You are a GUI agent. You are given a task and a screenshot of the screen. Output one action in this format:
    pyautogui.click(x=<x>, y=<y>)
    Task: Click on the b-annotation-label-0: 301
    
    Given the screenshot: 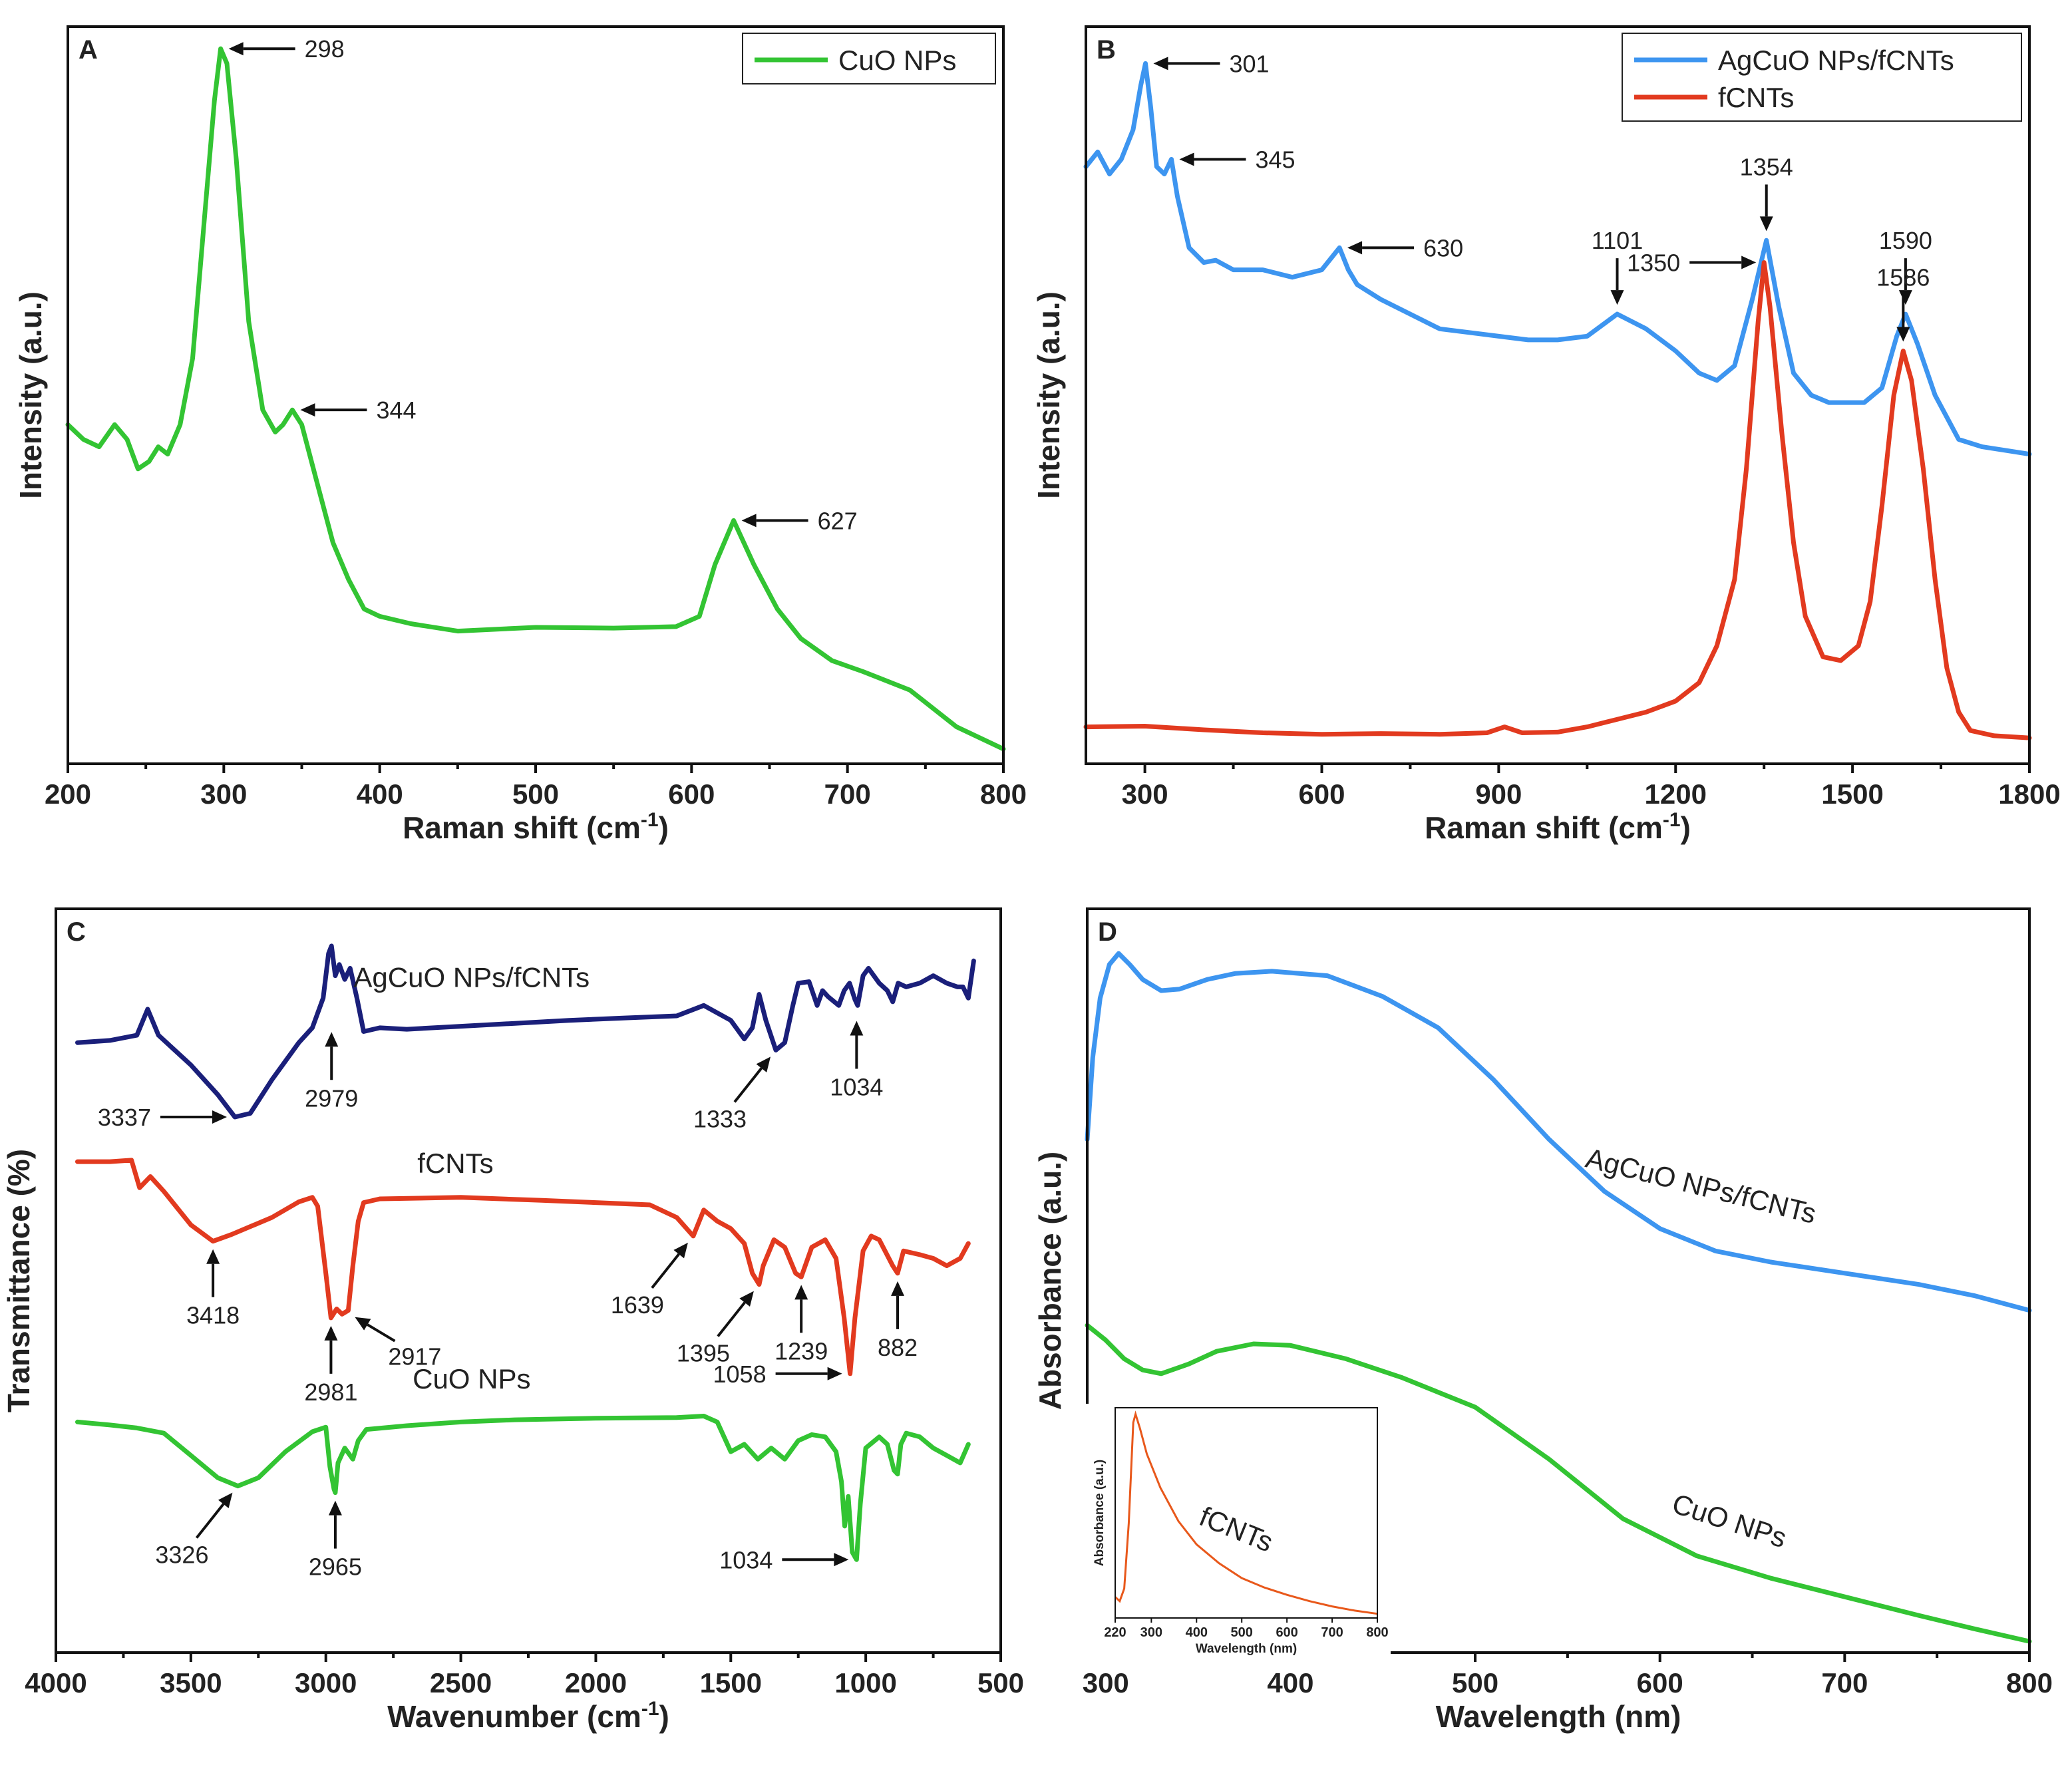 What is the action you would take?
    pyautogui.click(x=1250, y=64)
    